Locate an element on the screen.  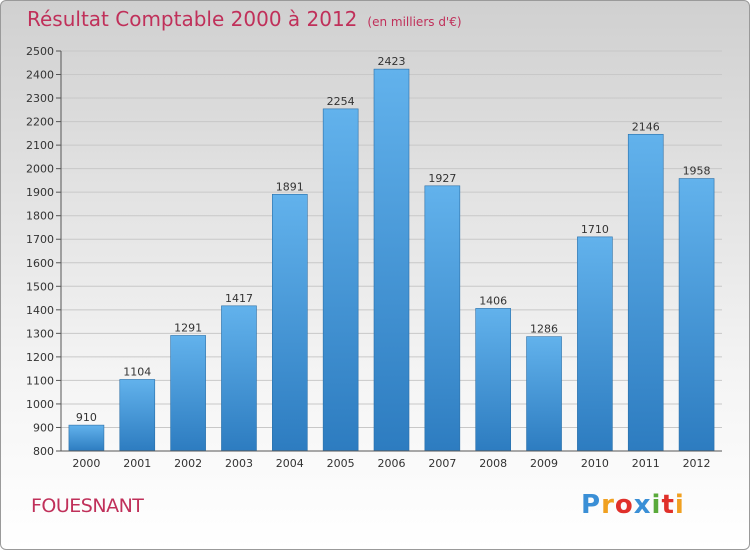
data-label-2000: 910 is located at coordinates (86, 417).